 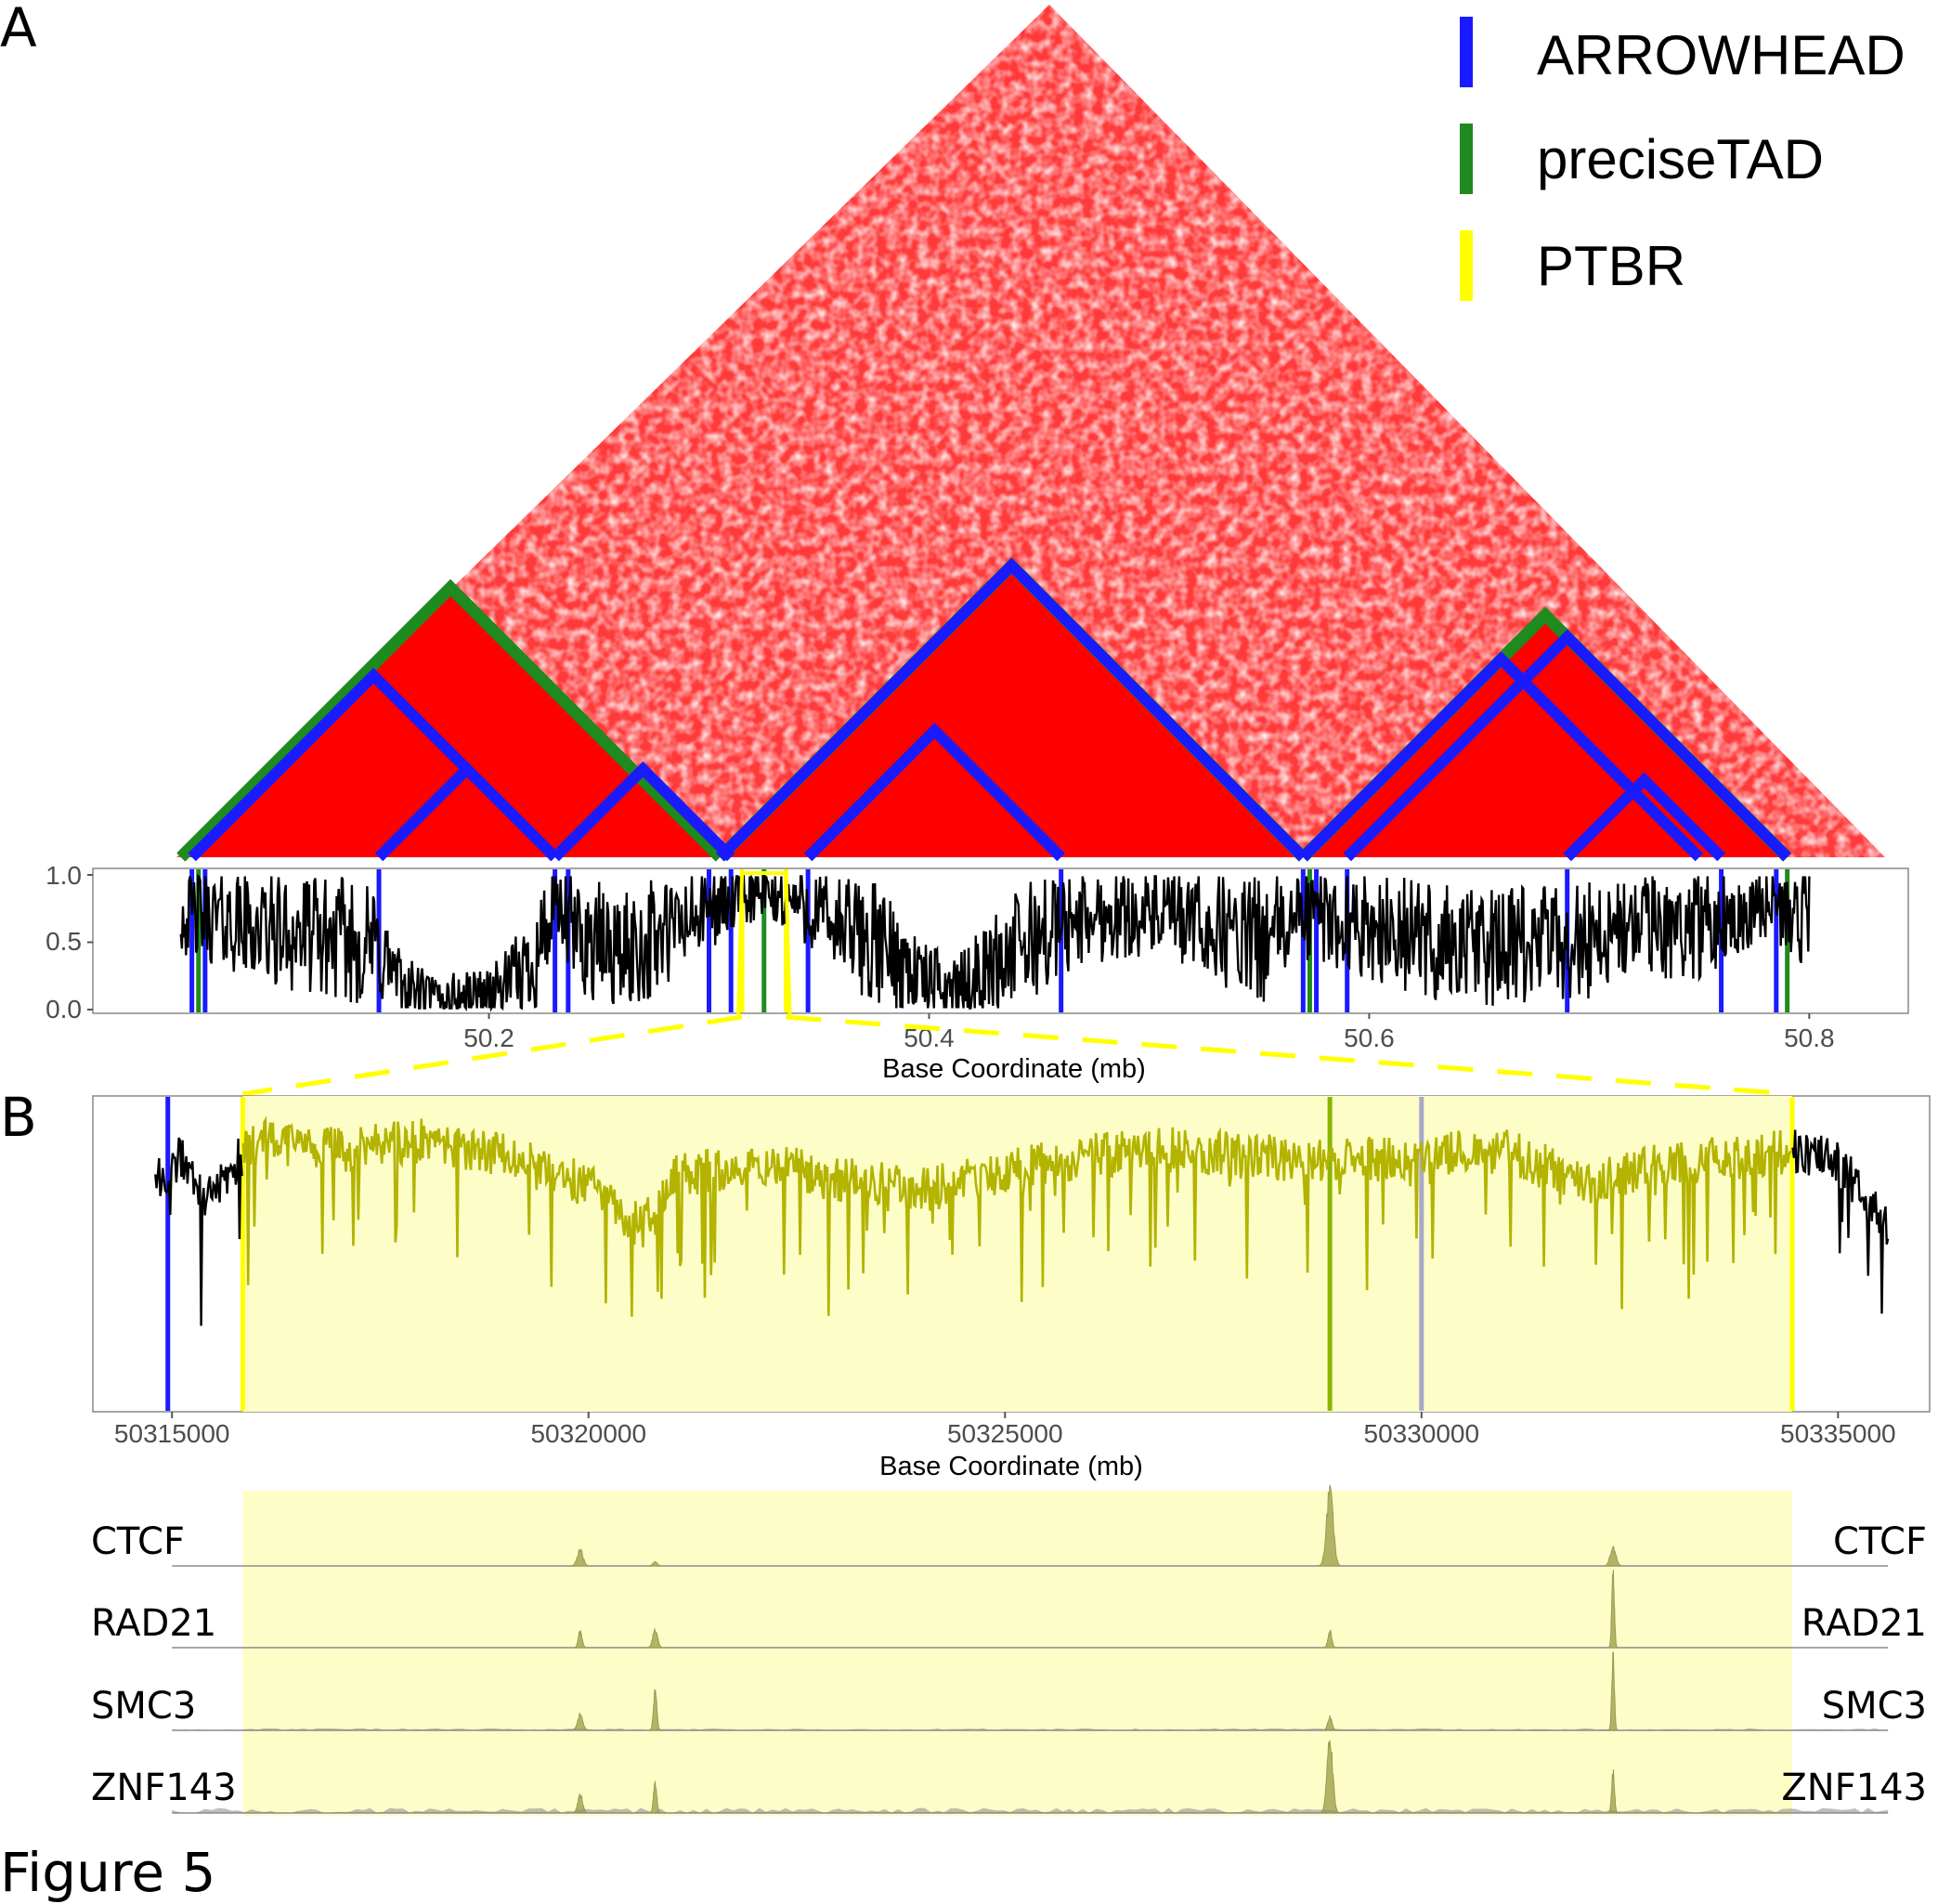 What do you see at coordinates (1466, 265) in the screenshot?
I see `legend-swatch-ptbr` at bounding box center [1466, 265].